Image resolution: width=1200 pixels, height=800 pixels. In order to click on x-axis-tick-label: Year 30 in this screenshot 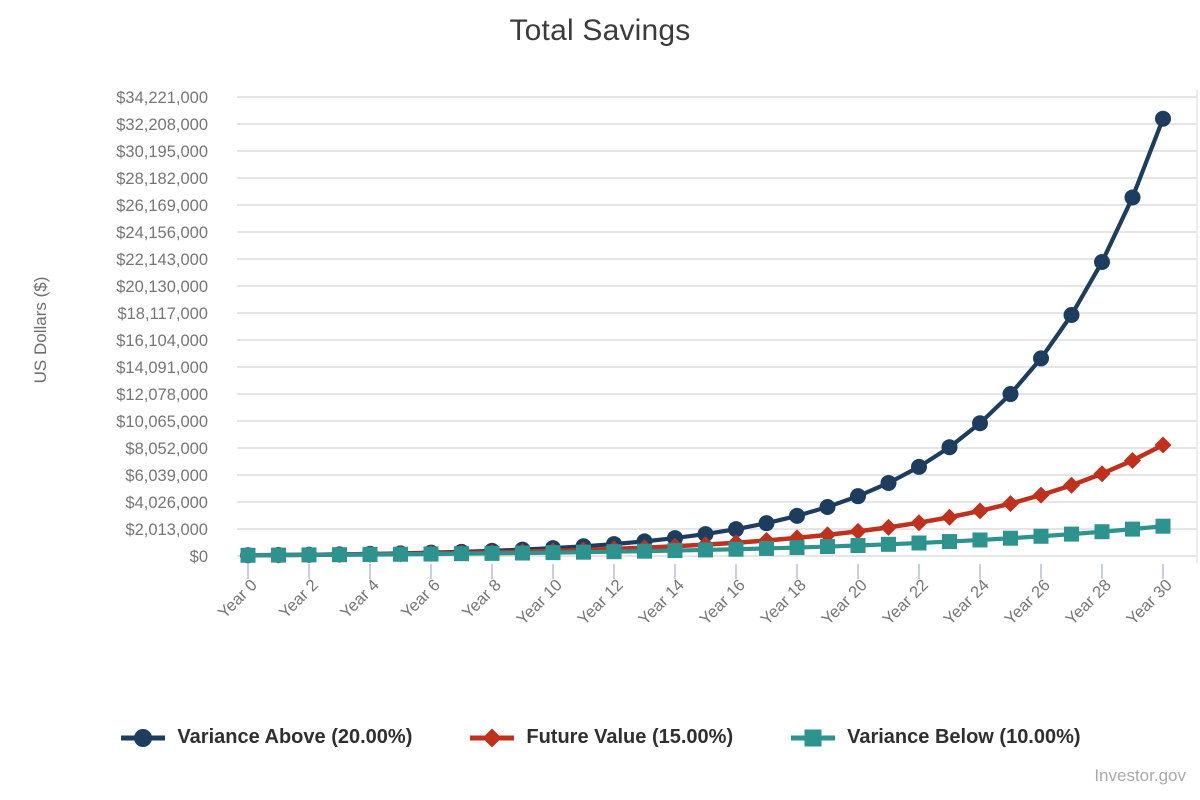, I will do `click(1149, 602)`.